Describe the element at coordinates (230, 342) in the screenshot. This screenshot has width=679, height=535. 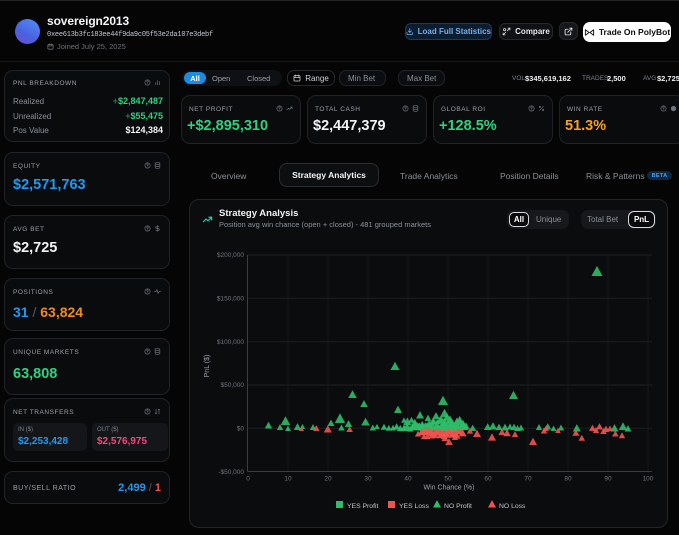
I see `svg-text: $100,000` at that location.